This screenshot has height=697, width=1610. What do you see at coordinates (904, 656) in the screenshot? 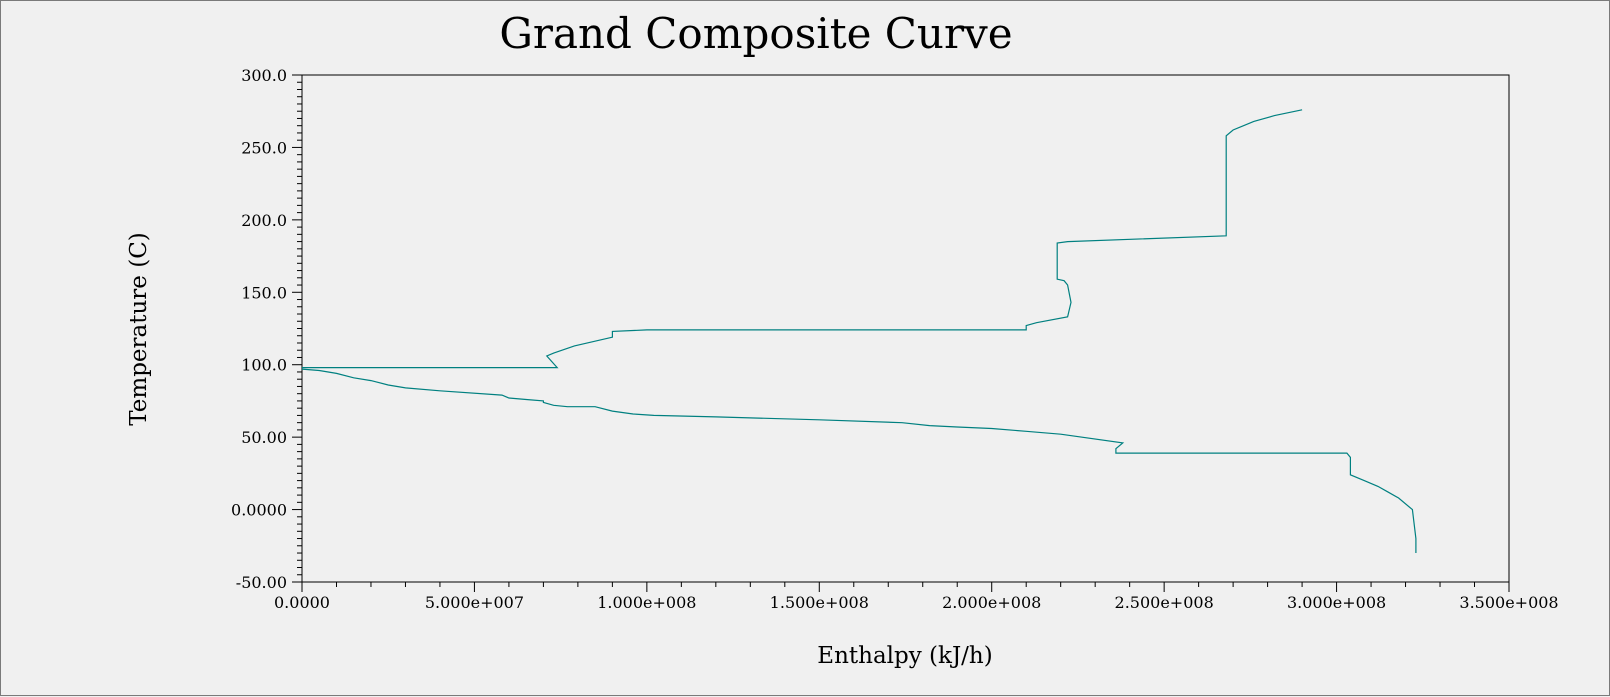
I see `x-axis-label: Enthalpy (kJ/h)` at bounding box center [904, 656].